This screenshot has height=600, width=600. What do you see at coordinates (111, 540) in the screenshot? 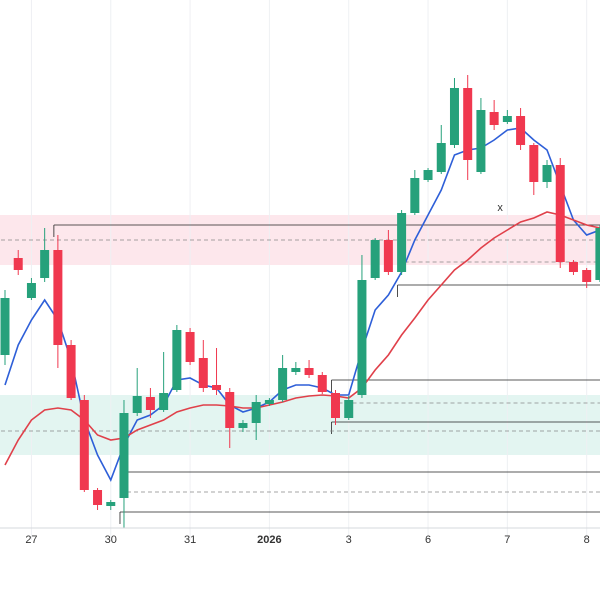
I see `x-tick-label: 30` at bounding box center [111, 540].